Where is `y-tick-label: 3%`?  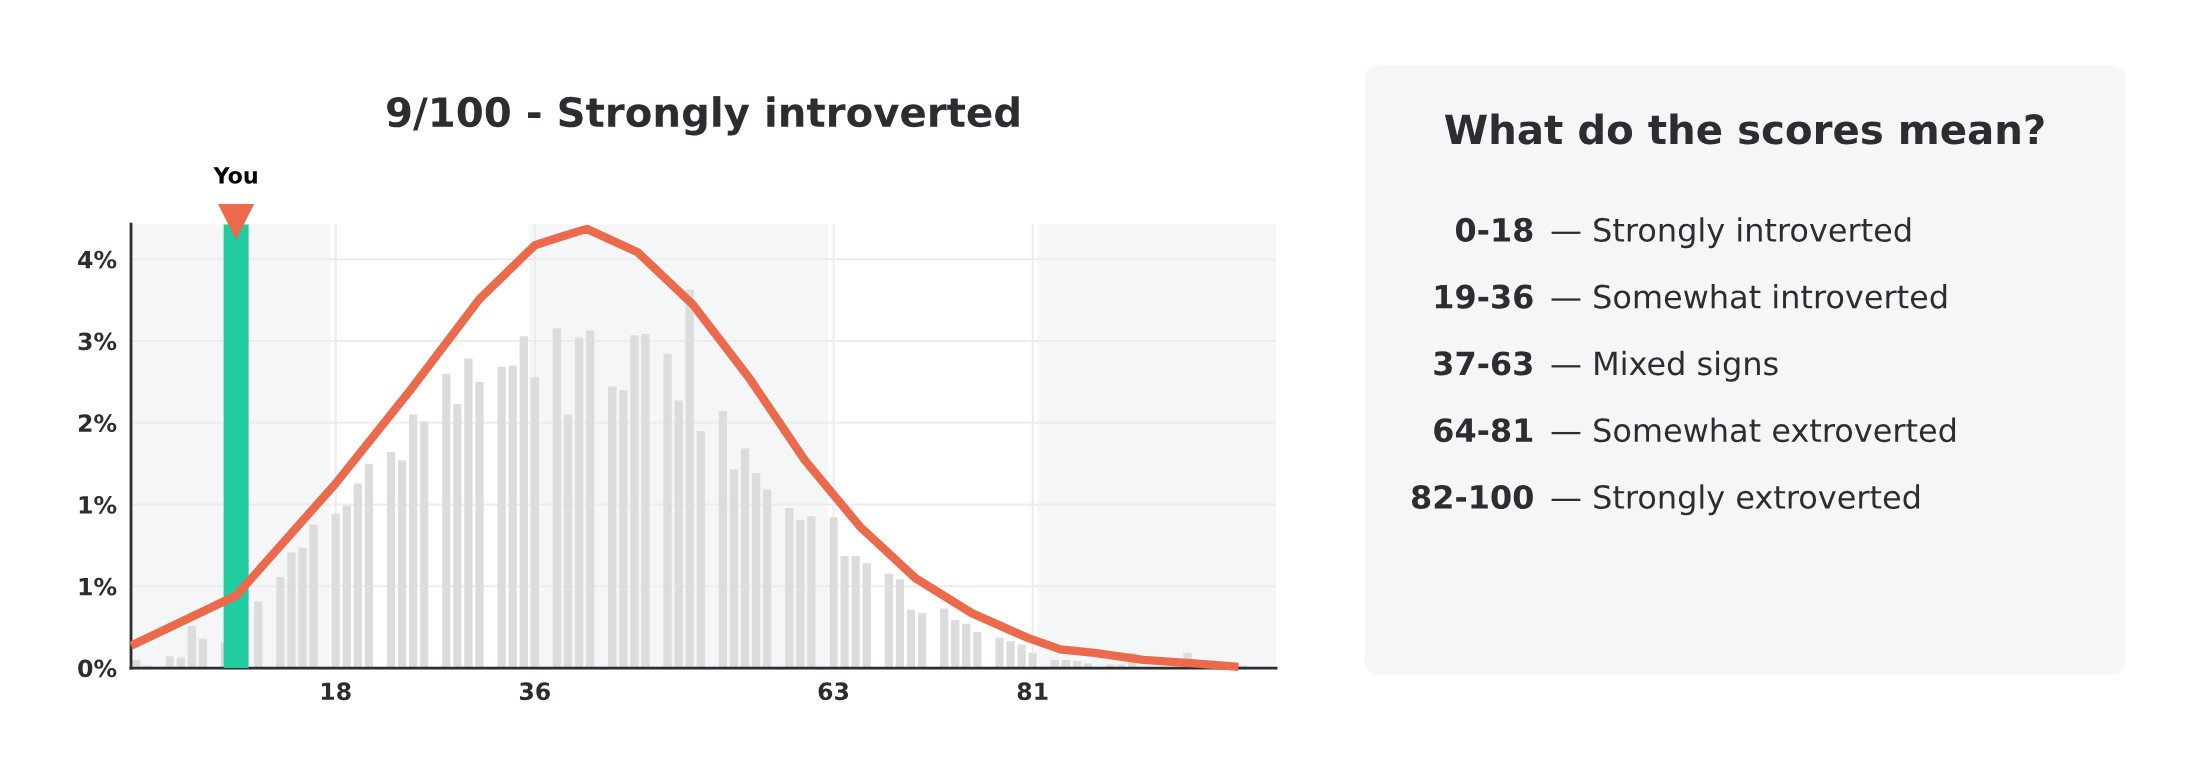
y-tick-label: 3% is located at coordinates (97, 341).